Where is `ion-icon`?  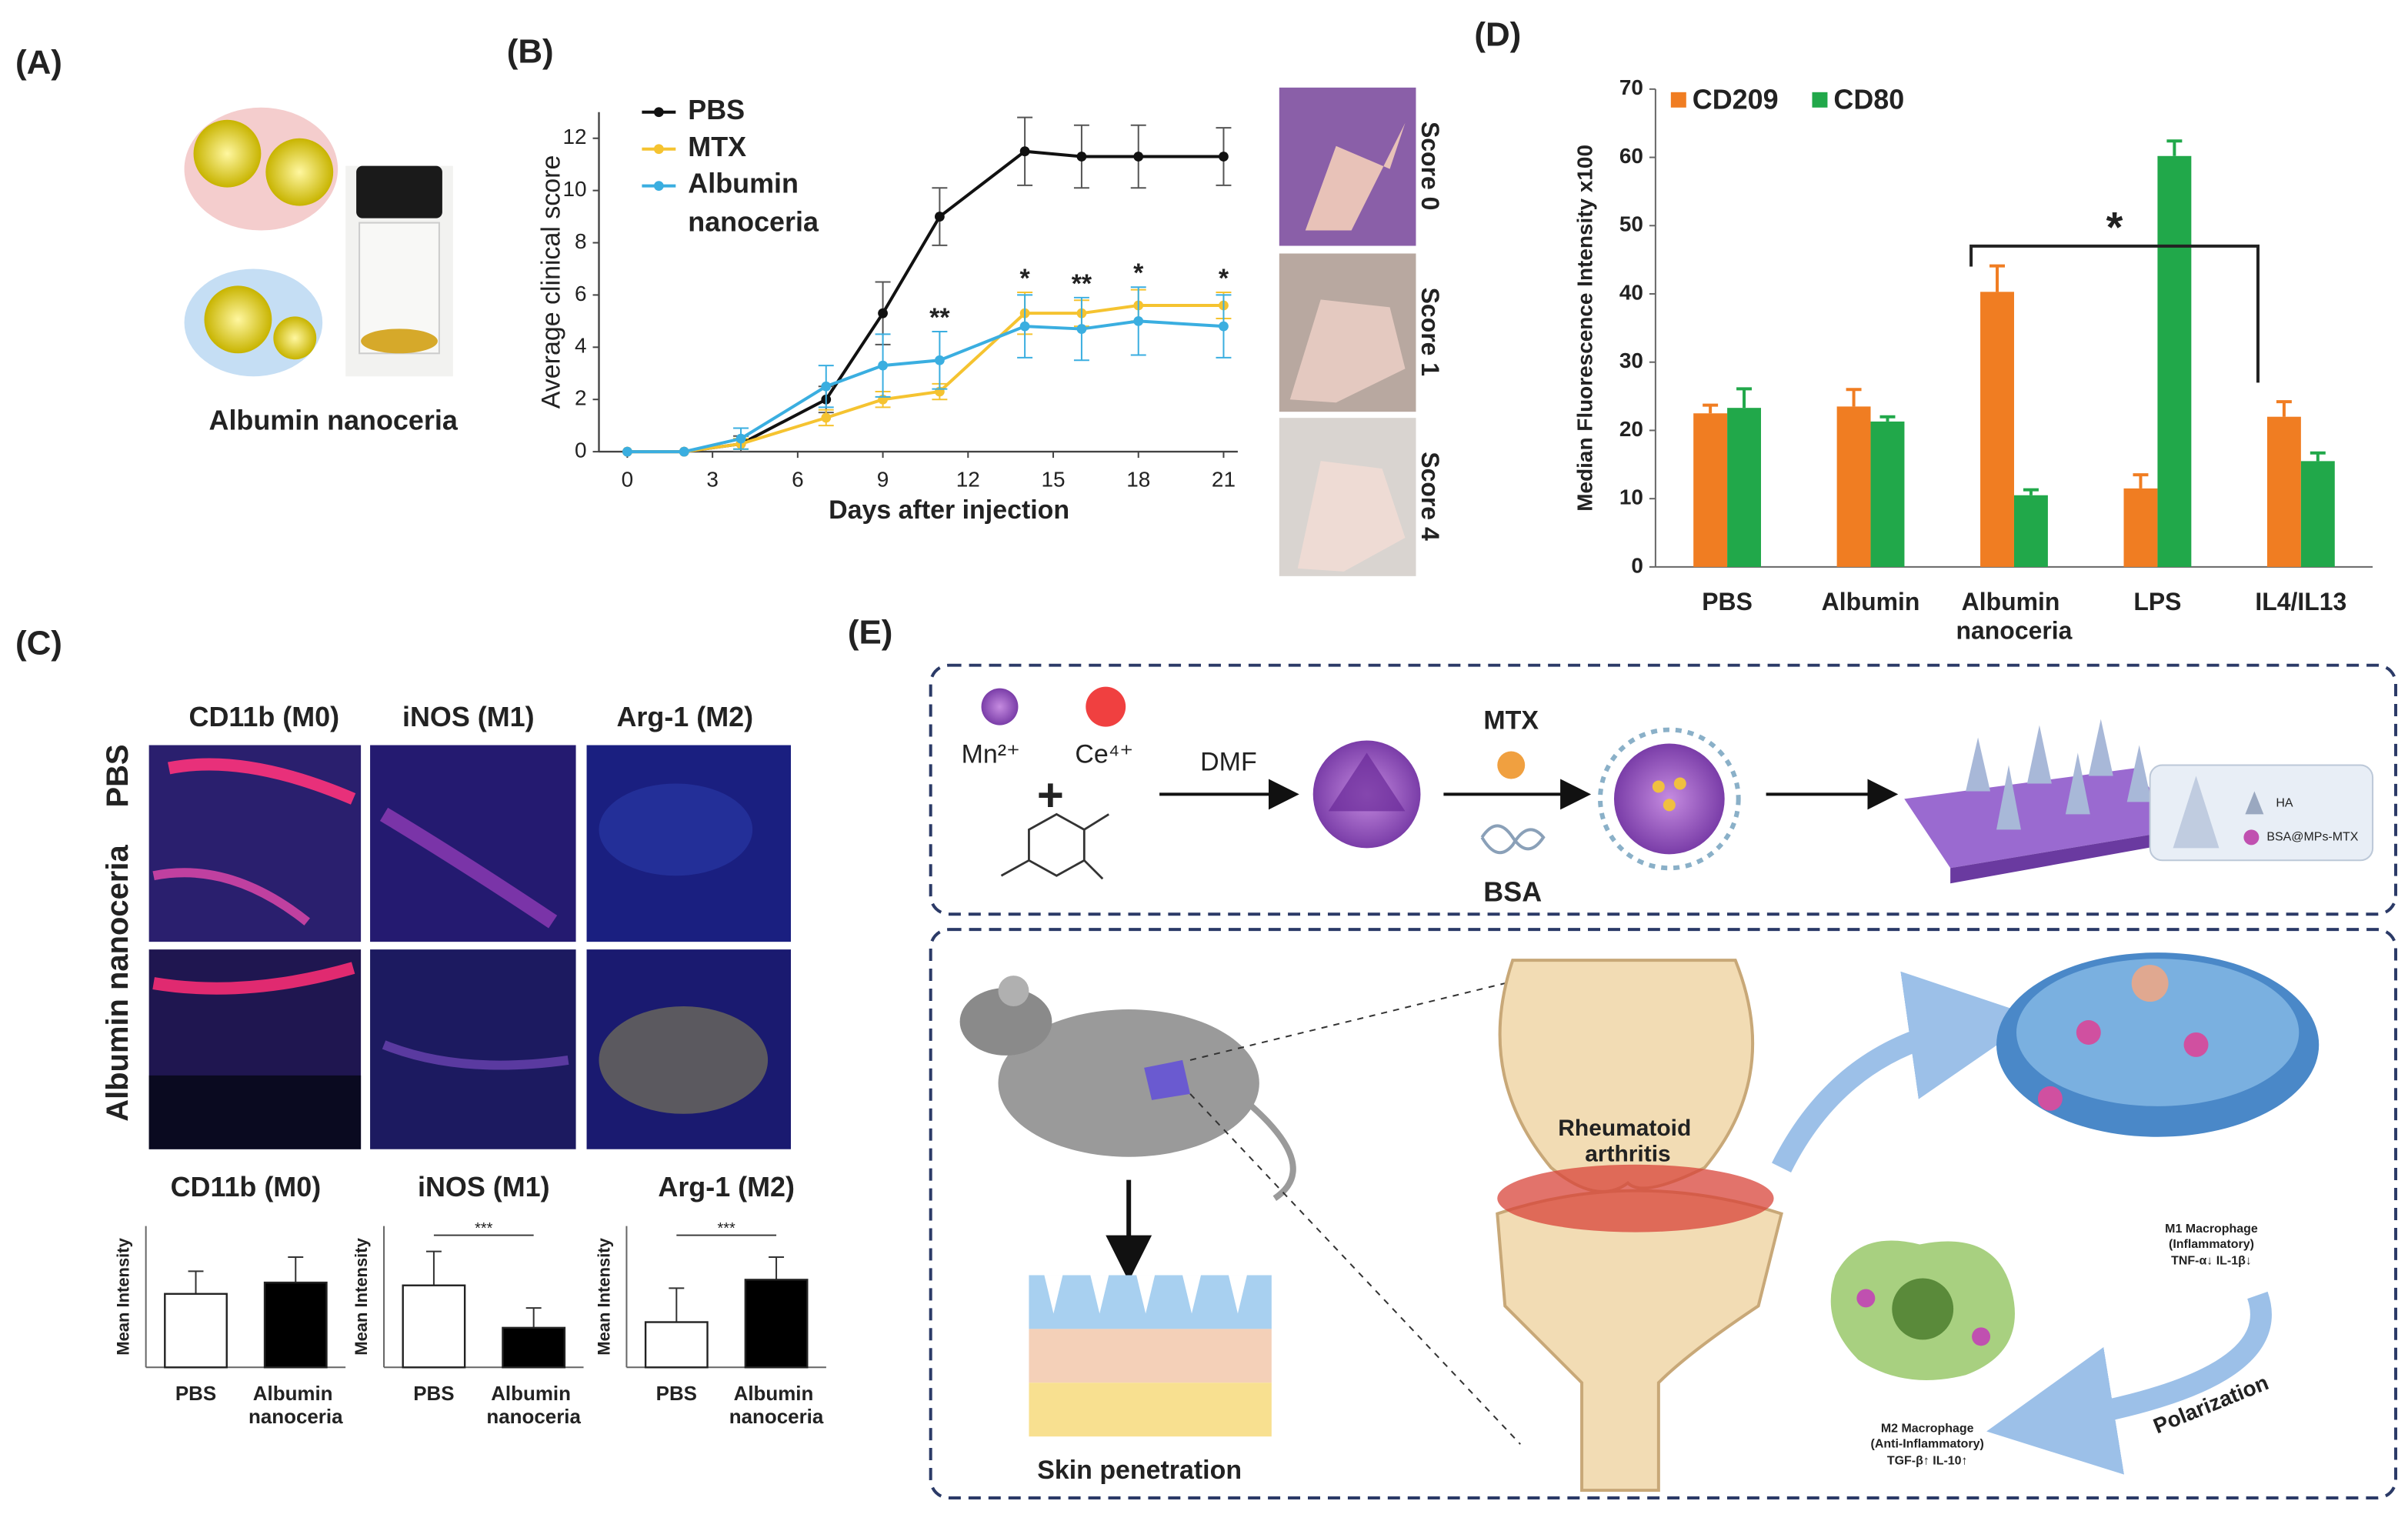
ion-icon is located at coordinates (1106, 706).